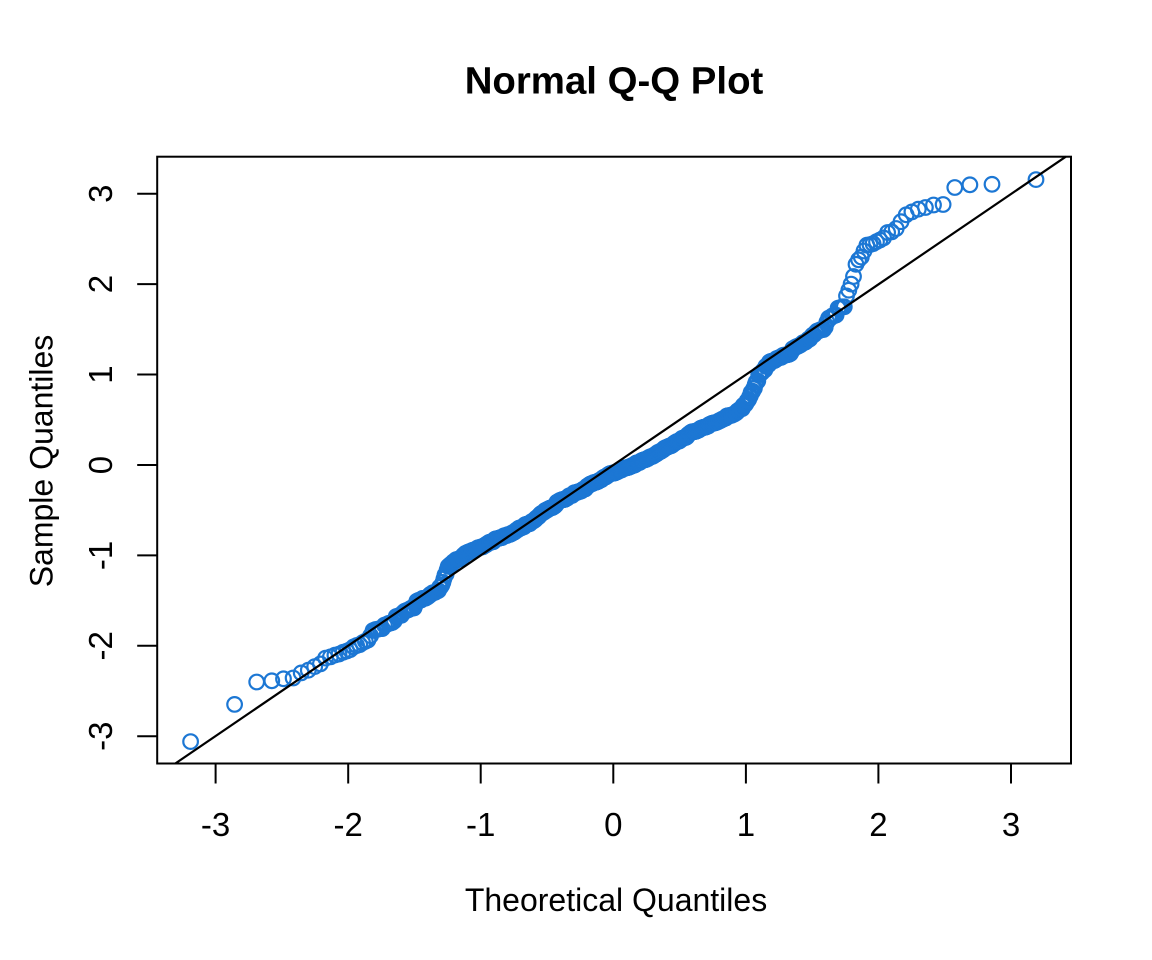  I want to click on svg-text: Theoretical Quantiles, so click(616, 900).